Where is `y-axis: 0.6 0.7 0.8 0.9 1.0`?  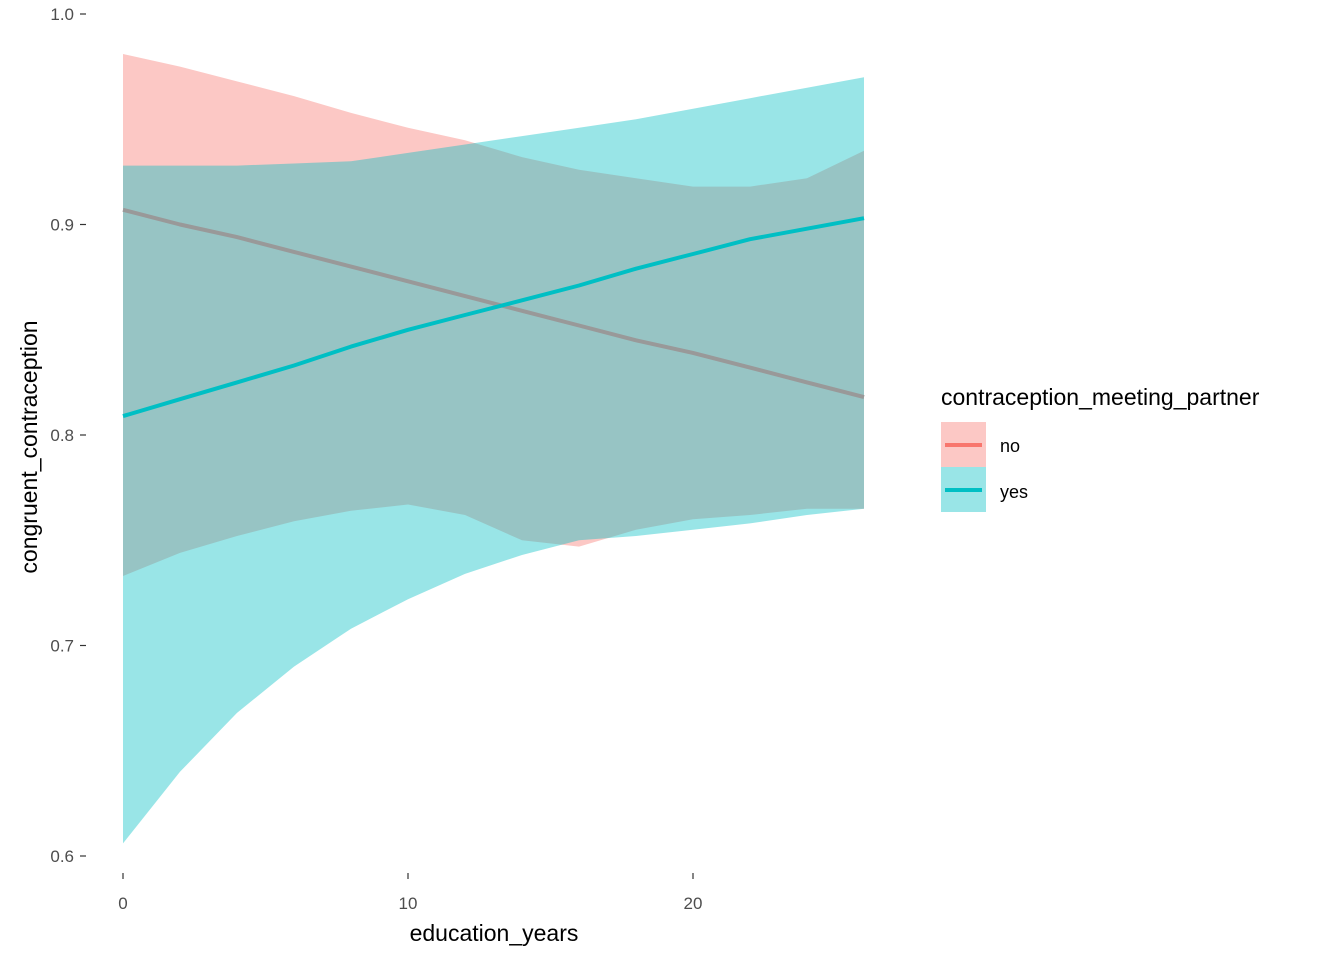
y-axis: 0.6 0.7 0.8 0.9 1.0 is located at coordinates (68, 435).